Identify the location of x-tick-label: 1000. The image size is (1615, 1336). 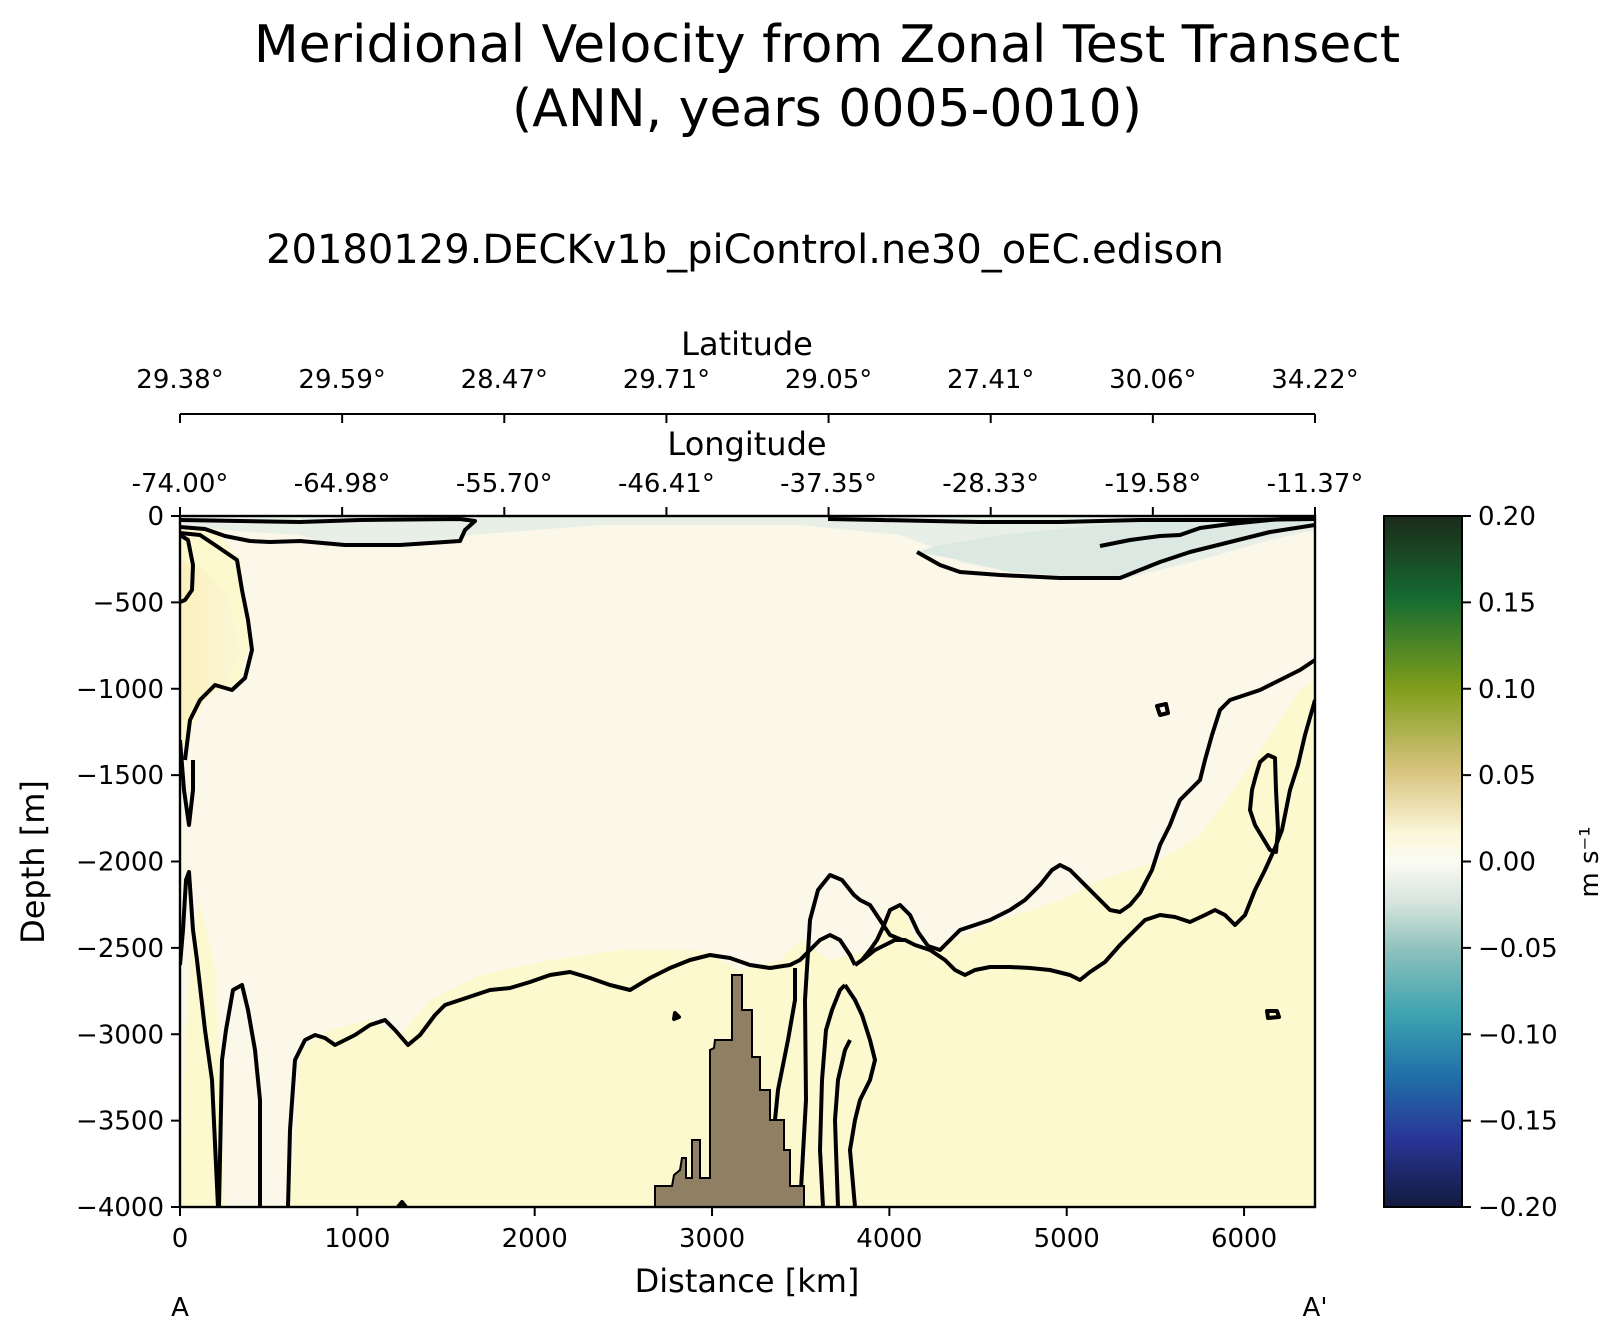
(357, 1239).